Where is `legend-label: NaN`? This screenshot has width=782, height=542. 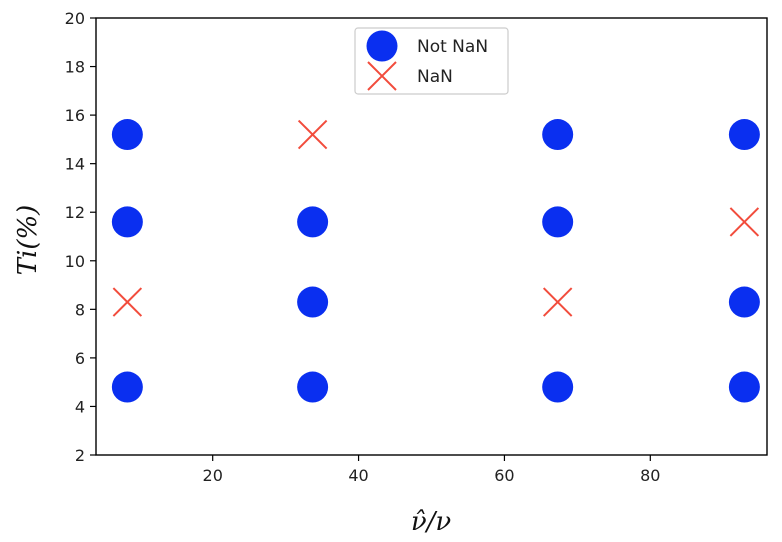
legend-label: NaN is located at coordinates (435, 77).